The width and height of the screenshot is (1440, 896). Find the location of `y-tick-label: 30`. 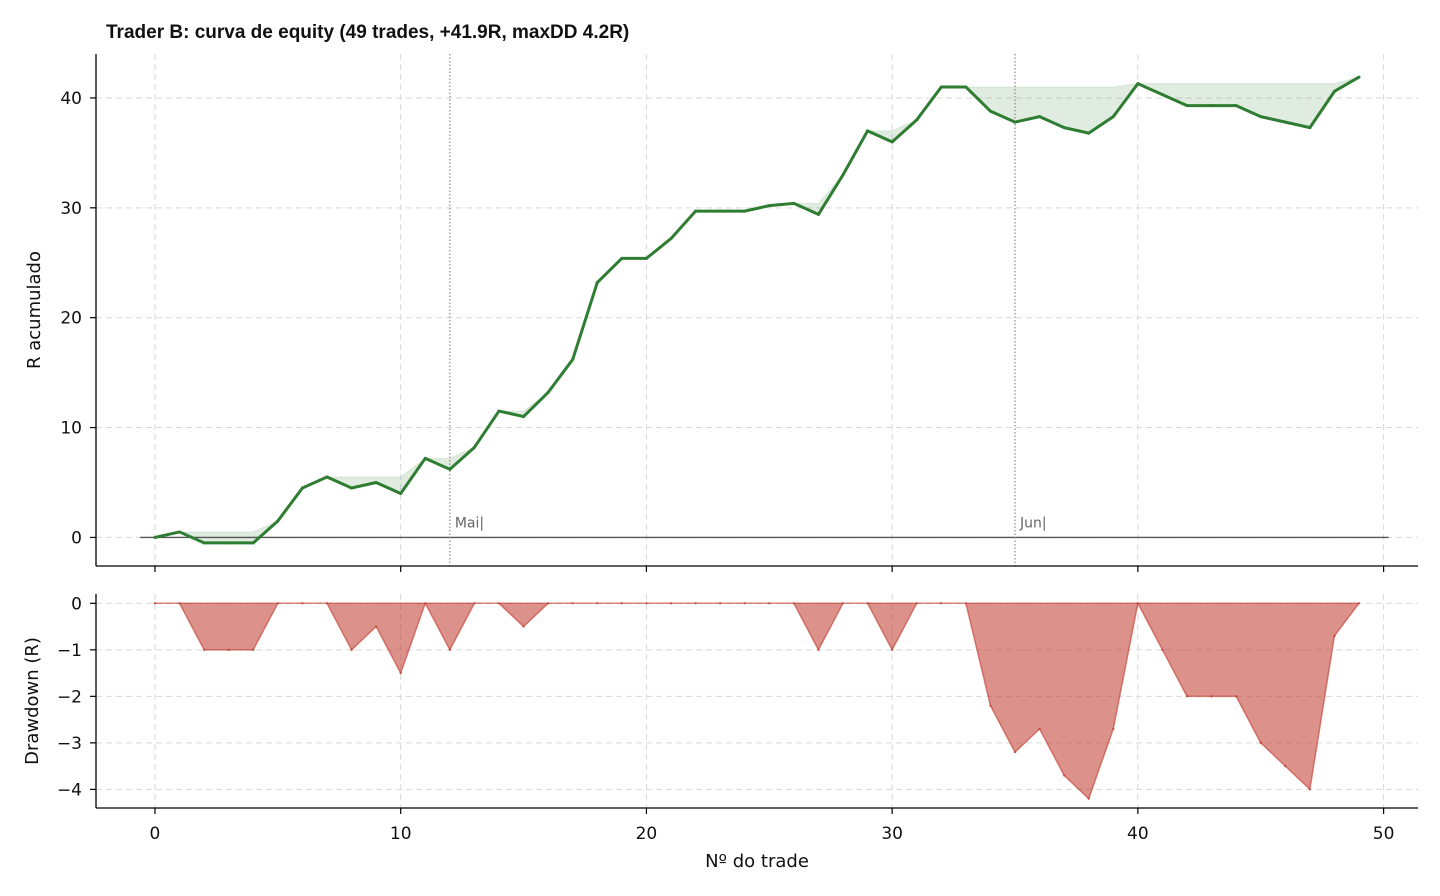

y-tick-label: 30 is located at coordinates (71, 209).